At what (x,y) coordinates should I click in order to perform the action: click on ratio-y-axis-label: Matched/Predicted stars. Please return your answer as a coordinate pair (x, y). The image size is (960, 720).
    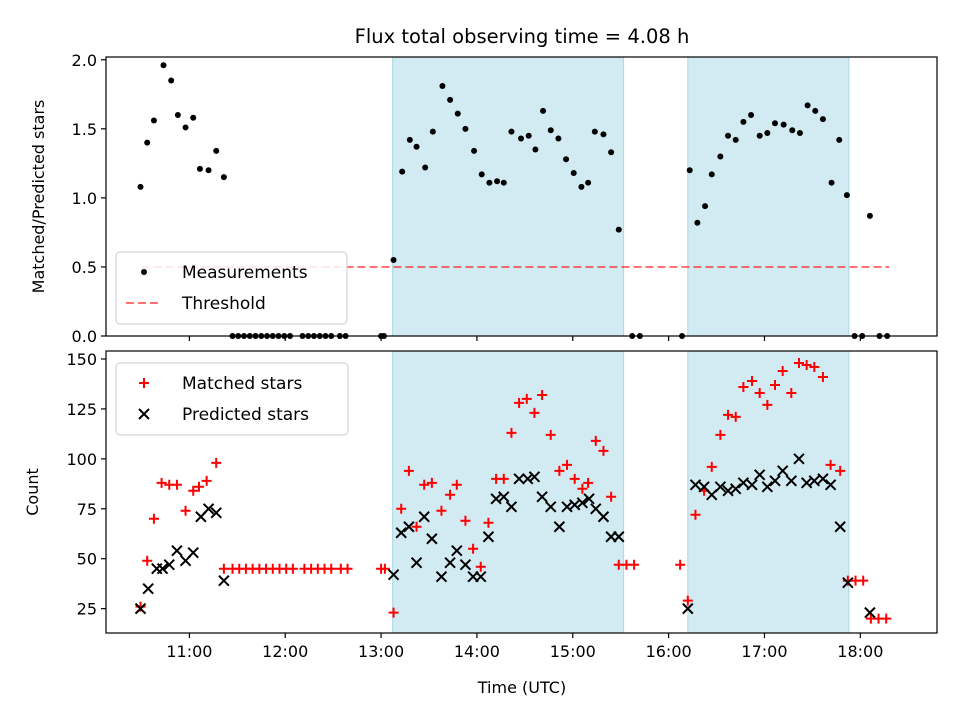
    Looking at the image, I should click on (38, 197).